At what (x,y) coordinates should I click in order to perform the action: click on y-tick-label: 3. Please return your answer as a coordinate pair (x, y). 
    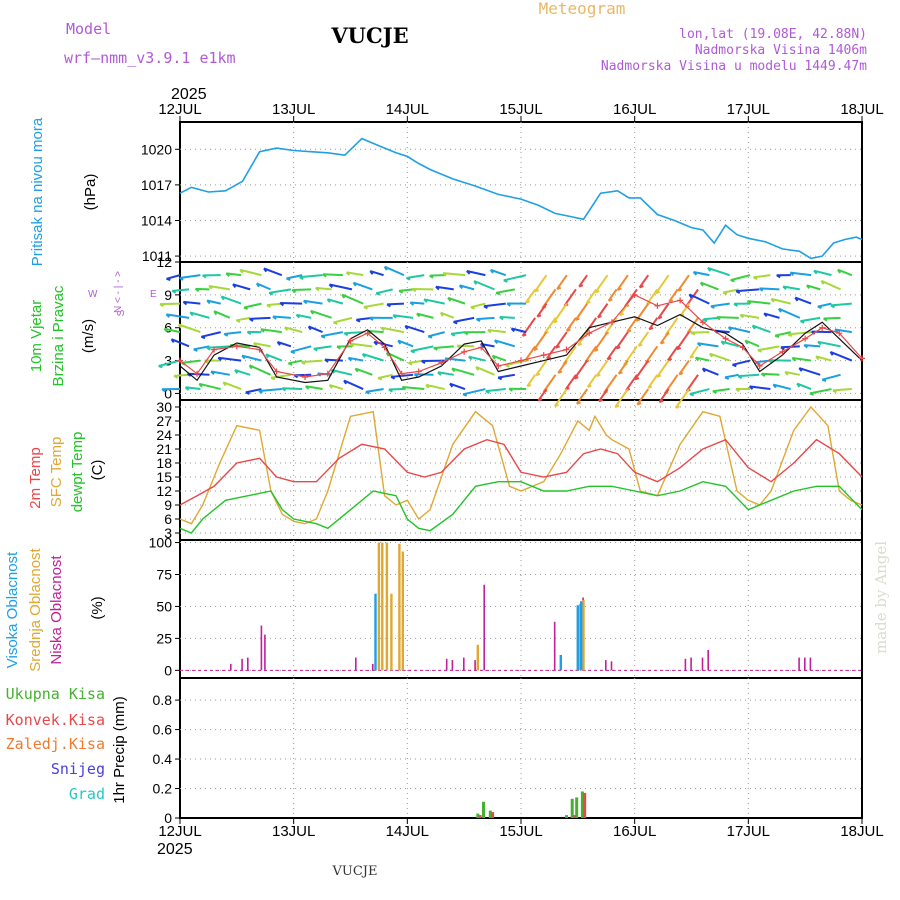
    Looking at the image, I should click on (168, 361).